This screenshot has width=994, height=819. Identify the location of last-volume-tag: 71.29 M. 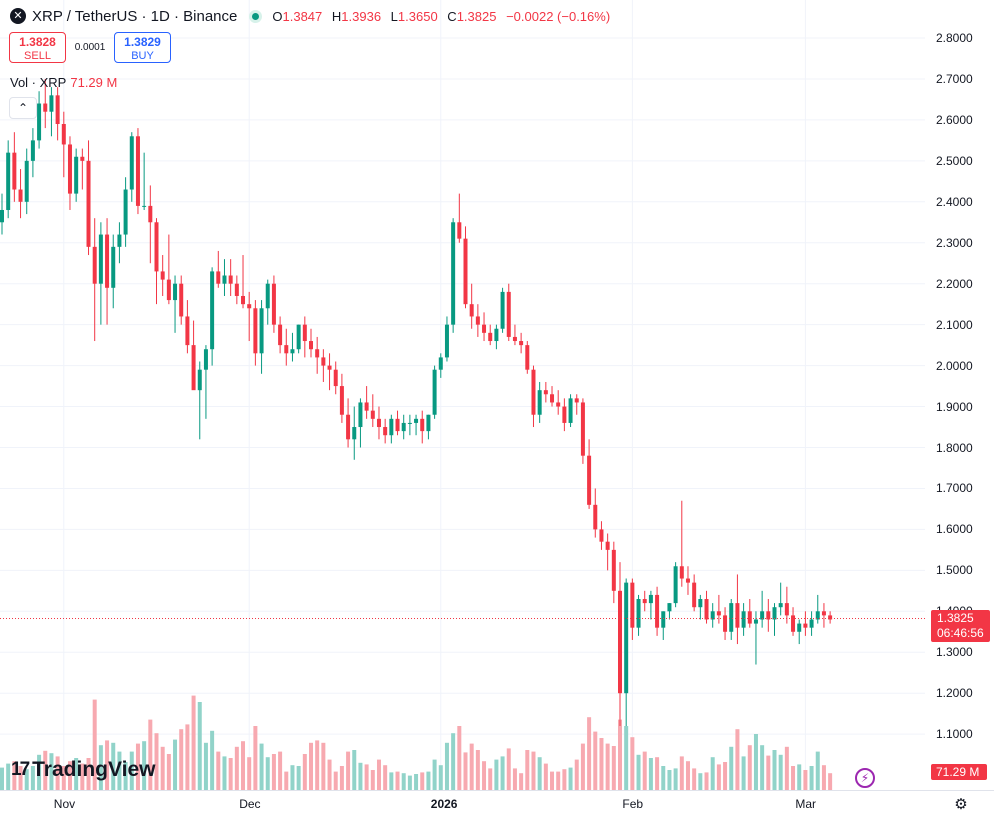
(959, 772).